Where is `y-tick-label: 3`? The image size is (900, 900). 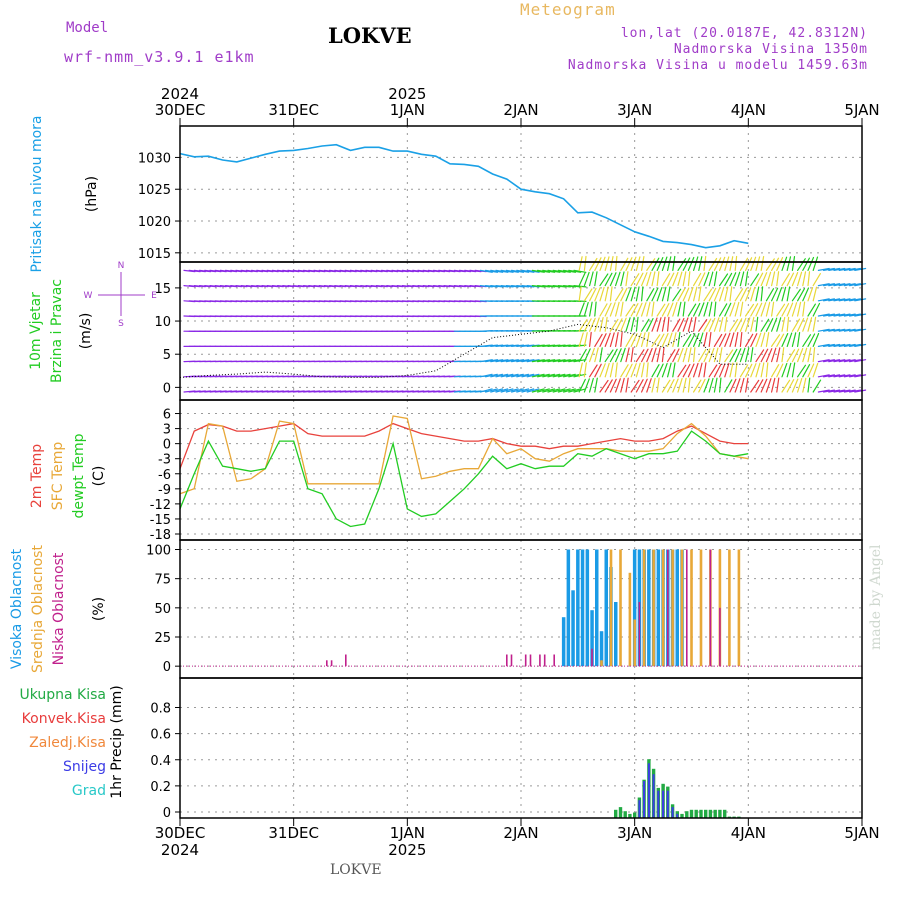
y-tick-label: 3 is located at coordinates (167, 430).